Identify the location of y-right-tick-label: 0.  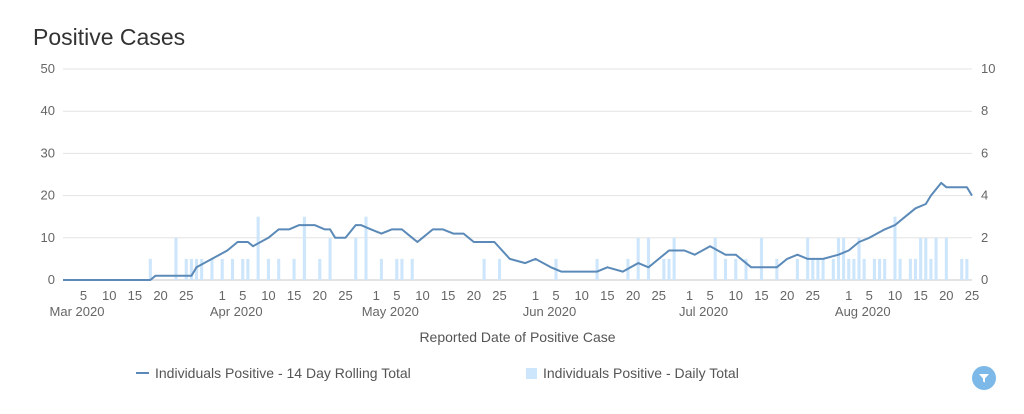
(984, 279).